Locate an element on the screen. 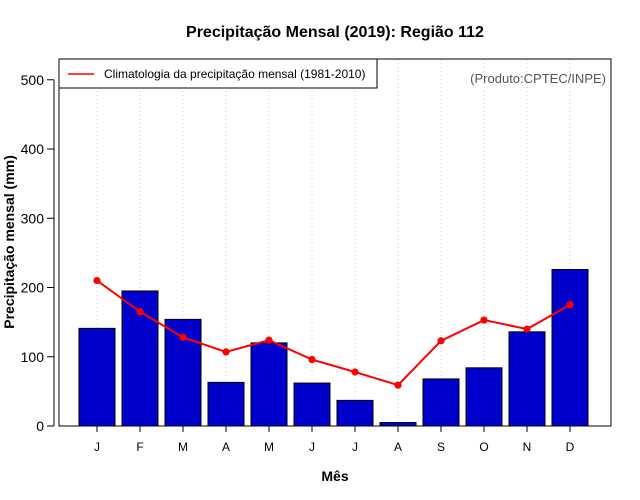 Image resolution: width=640 pixels, height=500 pixels. y-tick-label: 200 is located at coordinates (33, 288).